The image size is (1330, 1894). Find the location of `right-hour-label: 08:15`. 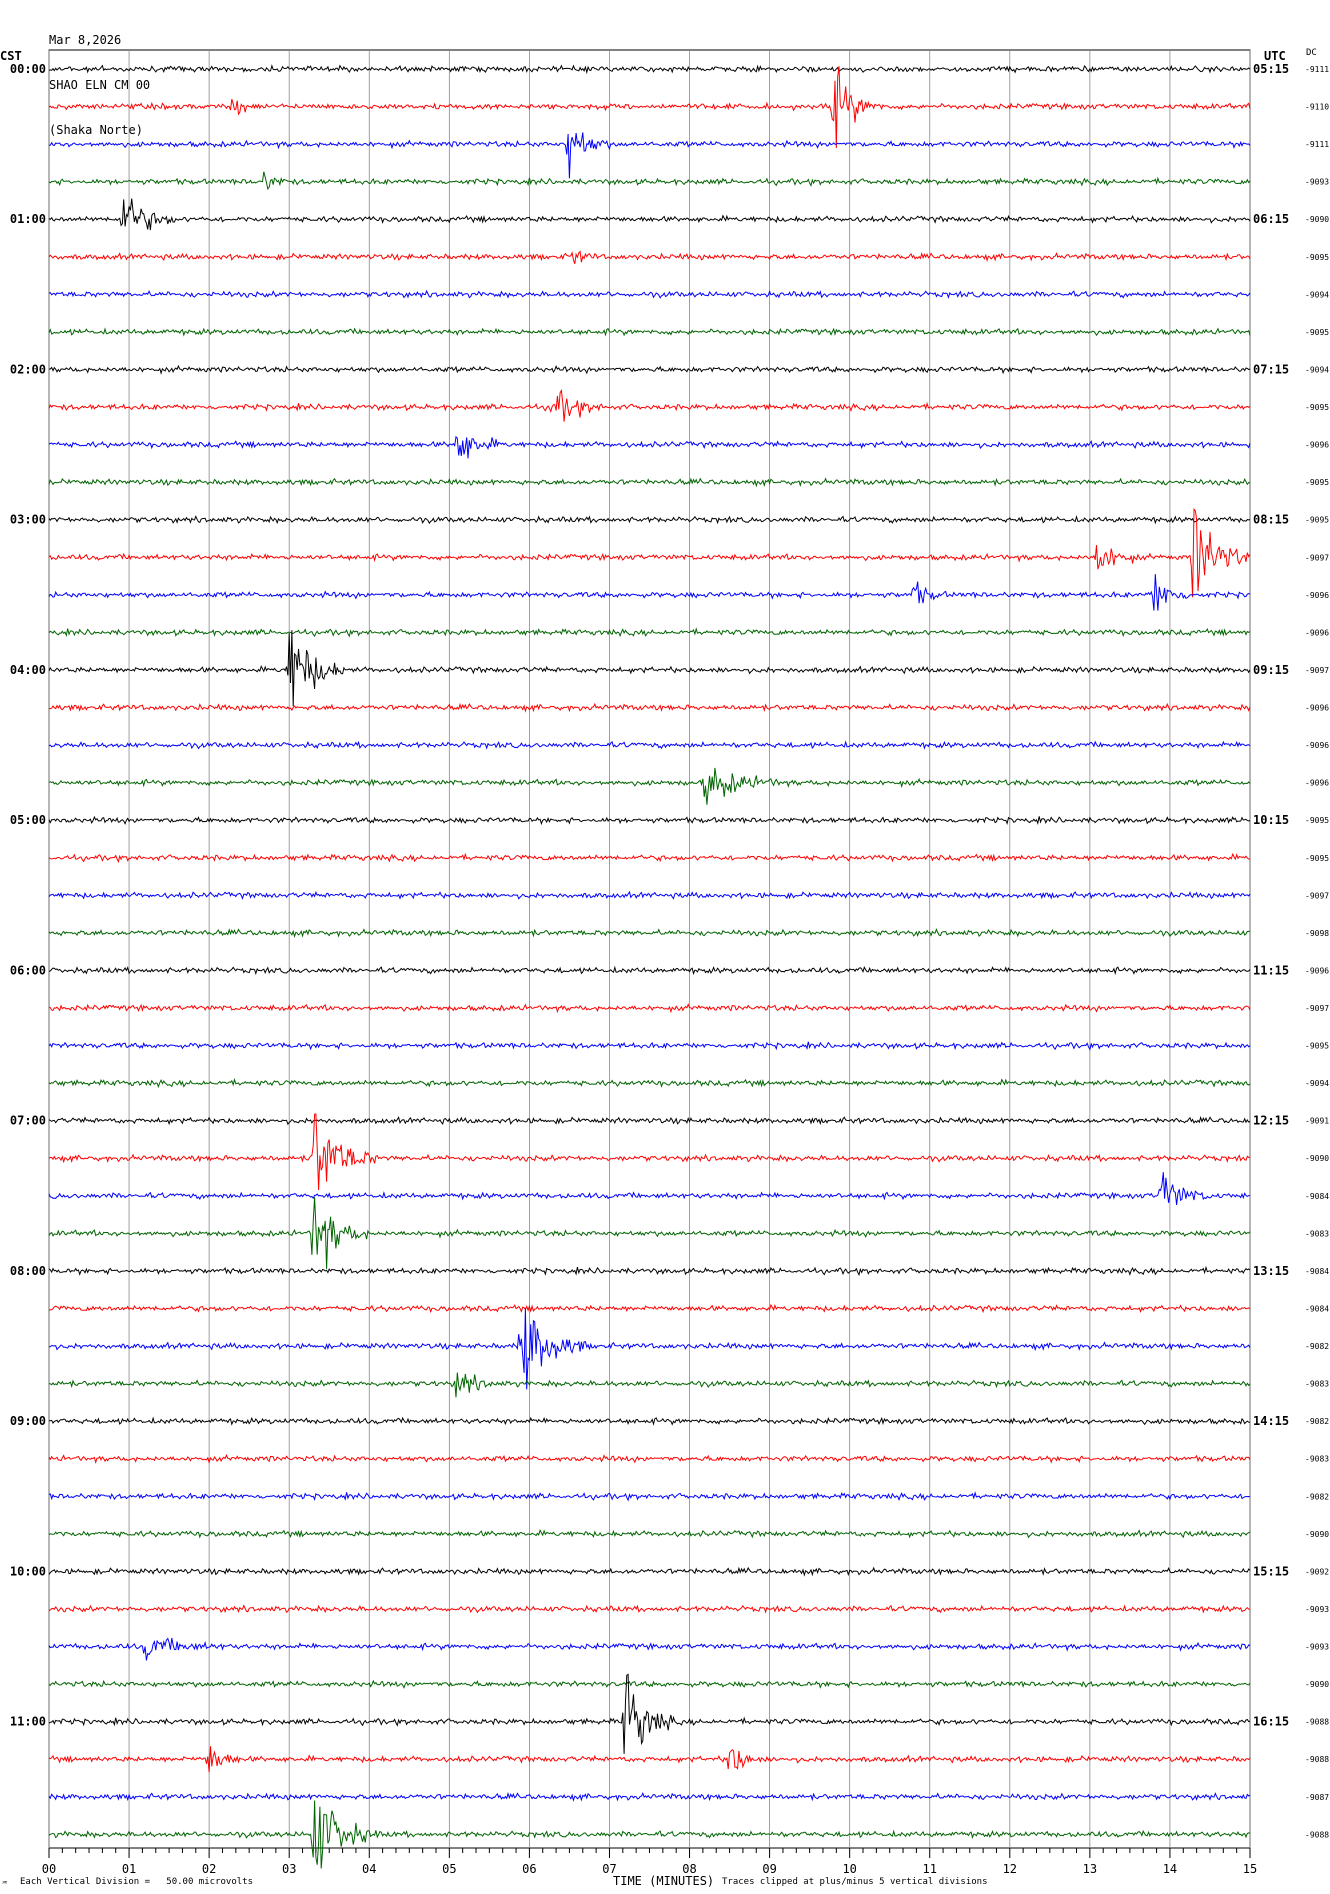

right-hour-label: 08:15 is located at coordinates (1271, 520).